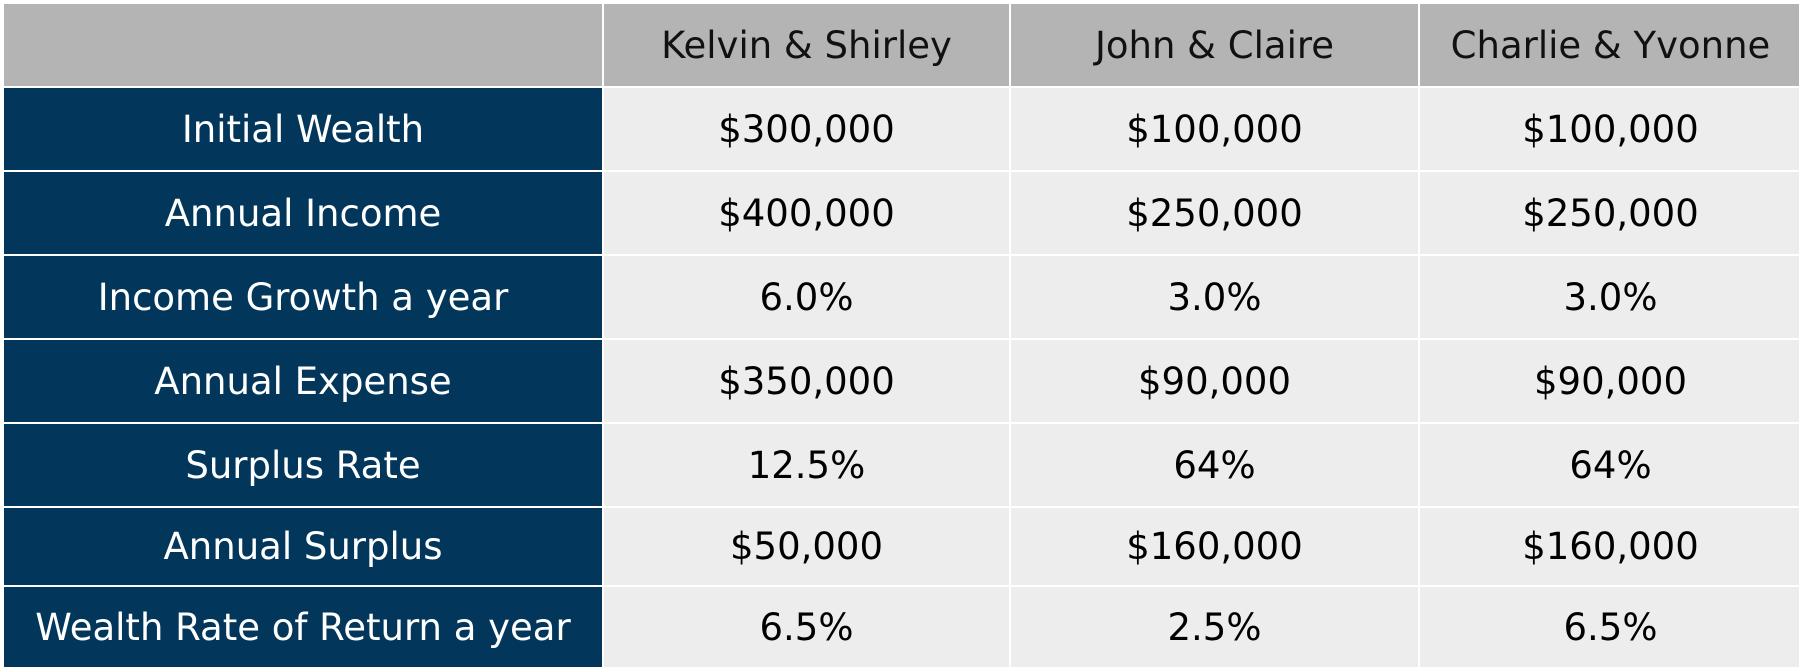  Describe the element at coordinates (1214, 627) in the screenshot. I see `table-cell: 2.5%` at that location.